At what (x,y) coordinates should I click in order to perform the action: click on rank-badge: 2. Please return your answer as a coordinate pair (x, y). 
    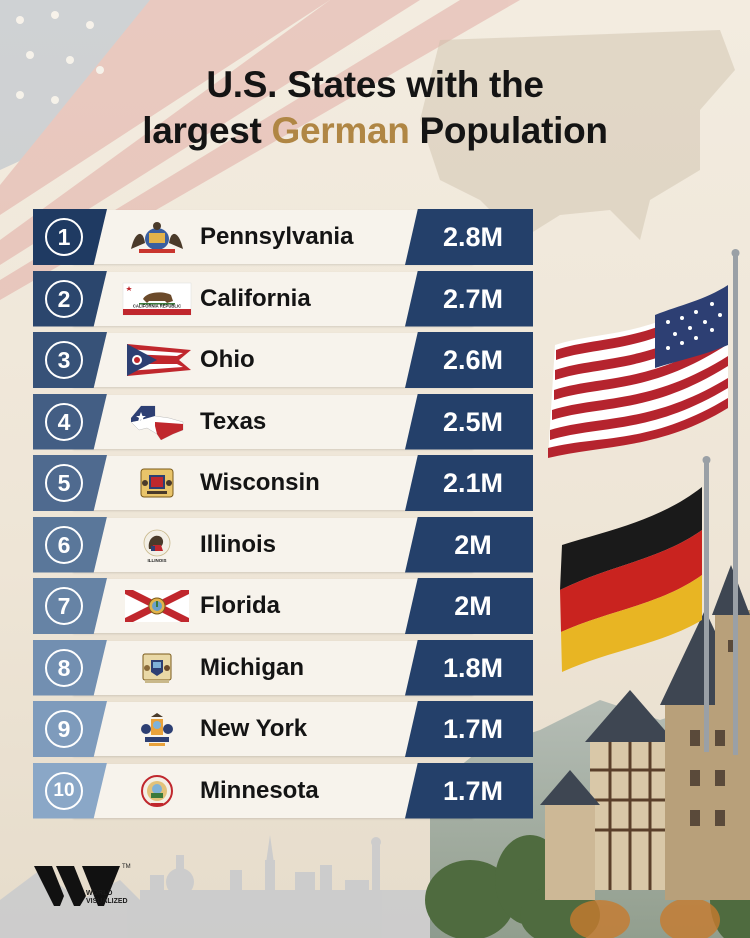
    Looking at the image, I should click on (70, 298).